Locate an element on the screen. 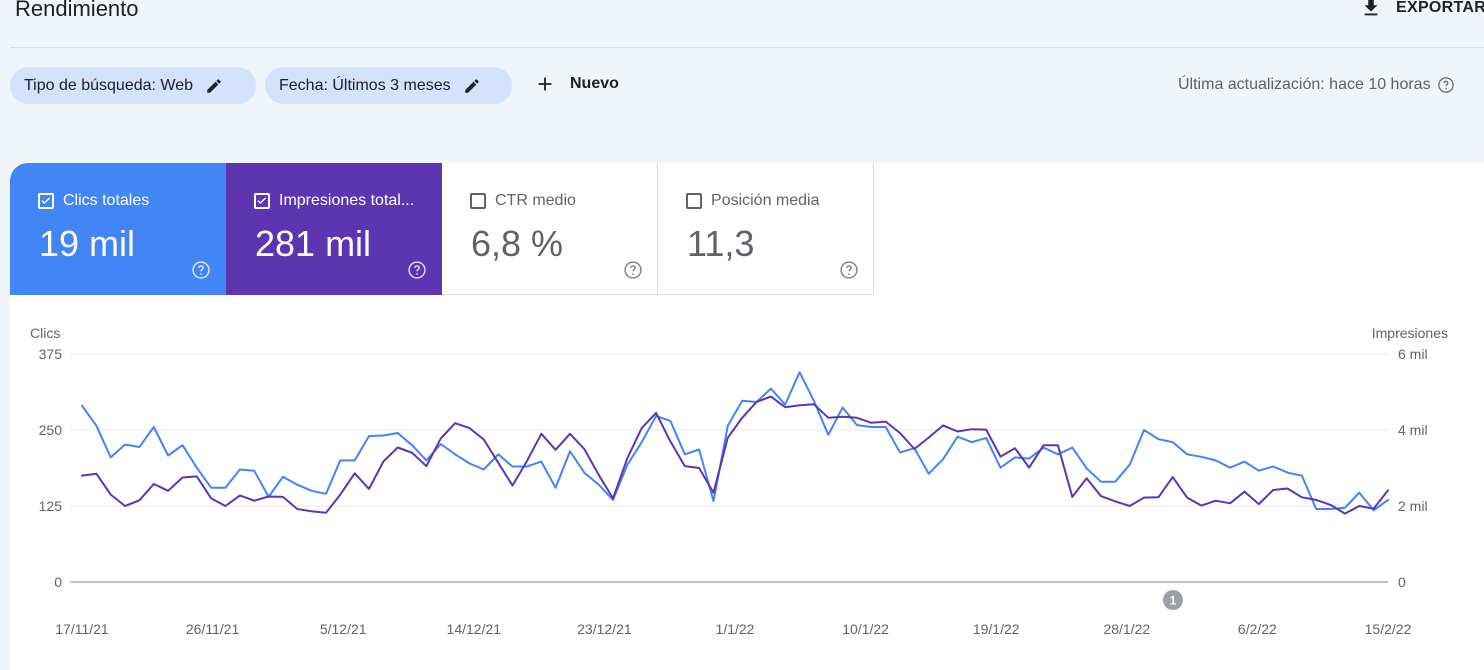 The image size is (1484, 670). new-filter-label: Nuevo is located at coordinates (594, 83).